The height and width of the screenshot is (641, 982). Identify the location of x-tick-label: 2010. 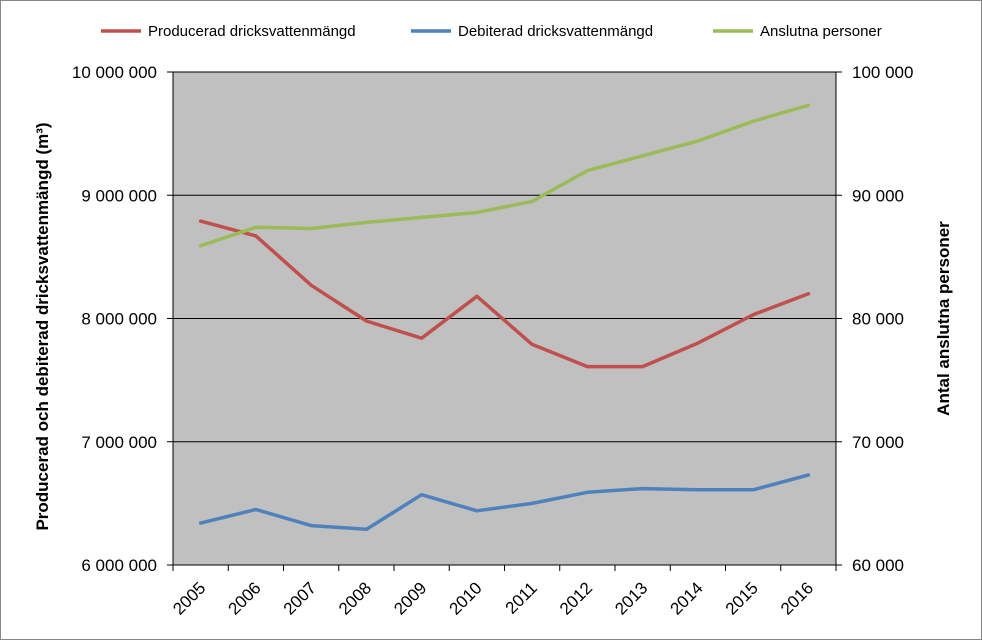
(466, 598).